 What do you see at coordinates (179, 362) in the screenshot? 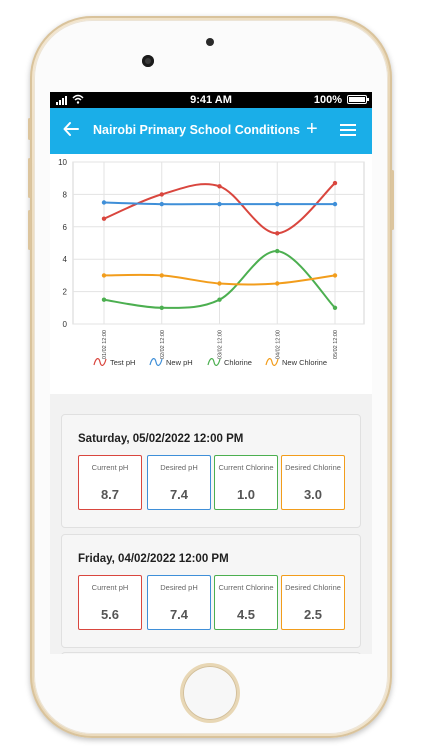
I see `legend-label: New pH` at bounding box center [179, 362].